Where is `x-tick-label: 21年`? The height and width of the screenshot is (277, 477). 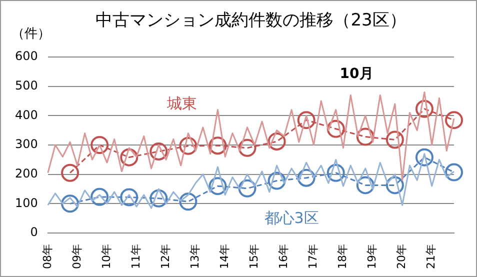
x-tick-label: 21年 is located at coordinates (431, 257).